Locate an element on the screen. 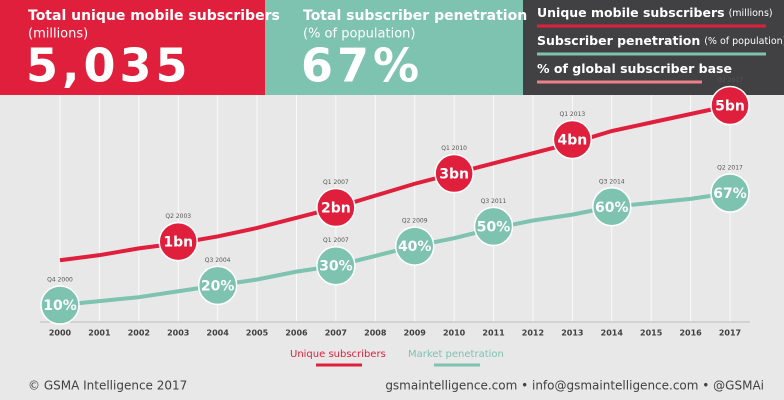 The image size is (784, 400). key-unit: (millions) is located at coordinates (751, 13).